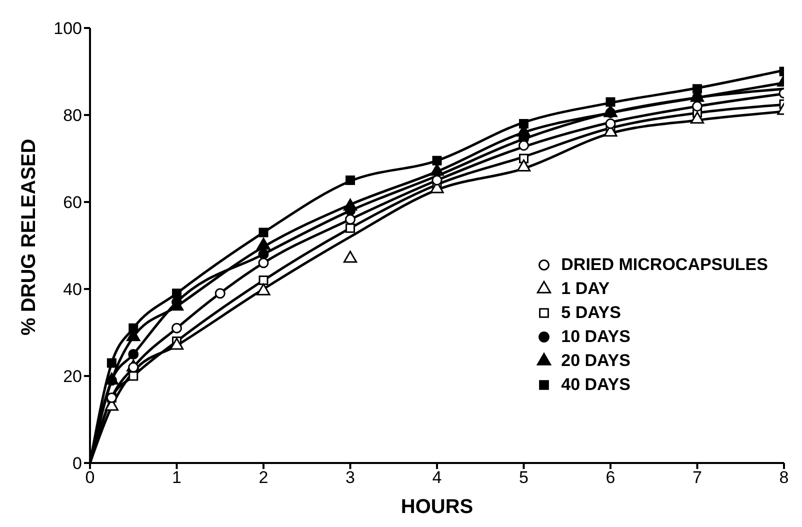  I want to click on x-tick-label: 4, so click(437, 478).